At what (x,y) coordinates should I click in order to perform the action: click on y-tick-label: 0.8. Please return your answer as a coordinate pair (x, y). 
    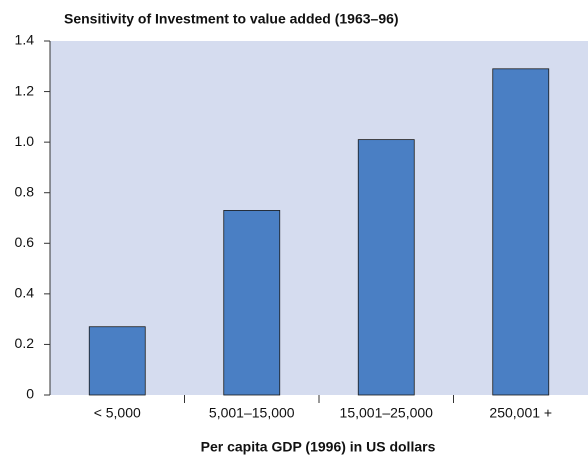
    Looking at the image, I should click on (25, 191).